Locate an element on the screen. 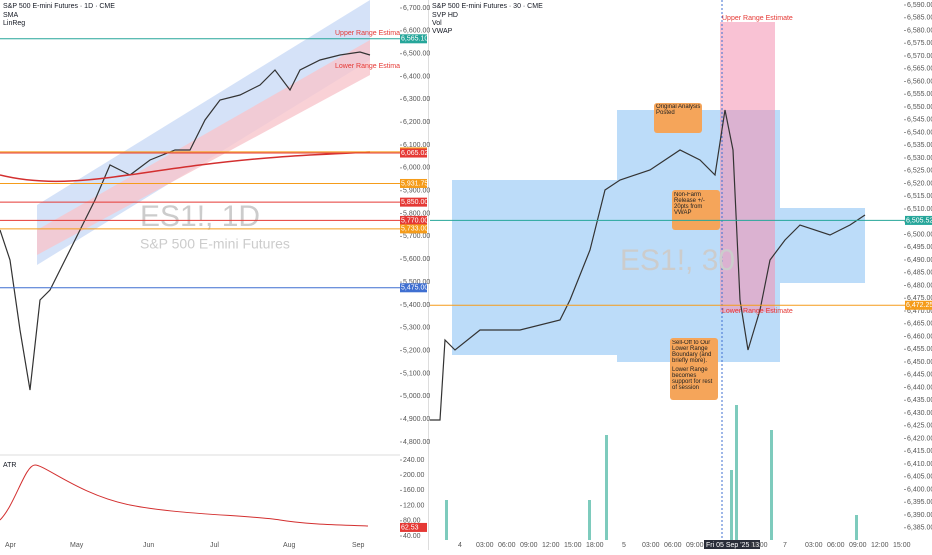  volume is located at coordinates (651, 472).